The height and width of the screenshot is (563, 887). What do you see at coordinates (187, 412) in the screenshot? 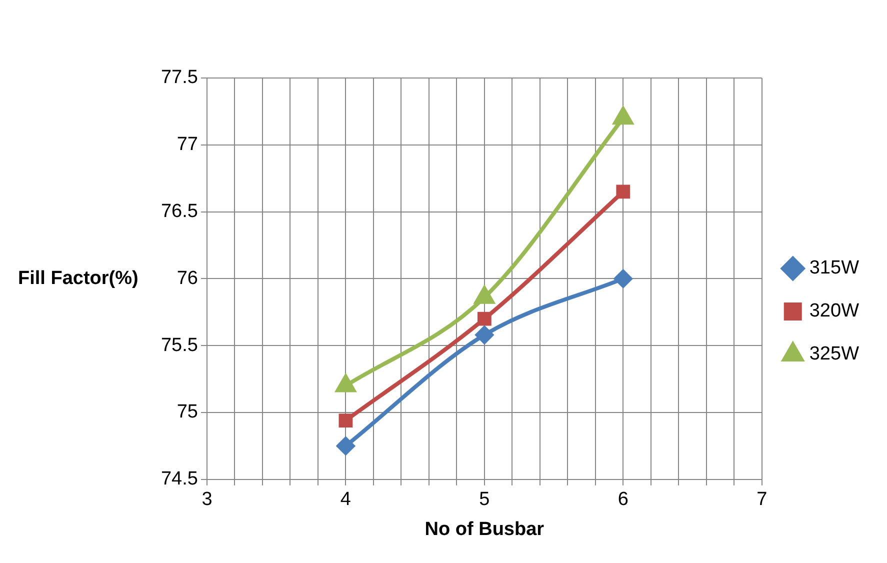
I see `y-tick-label: 75` at bounding box center [187, 412].